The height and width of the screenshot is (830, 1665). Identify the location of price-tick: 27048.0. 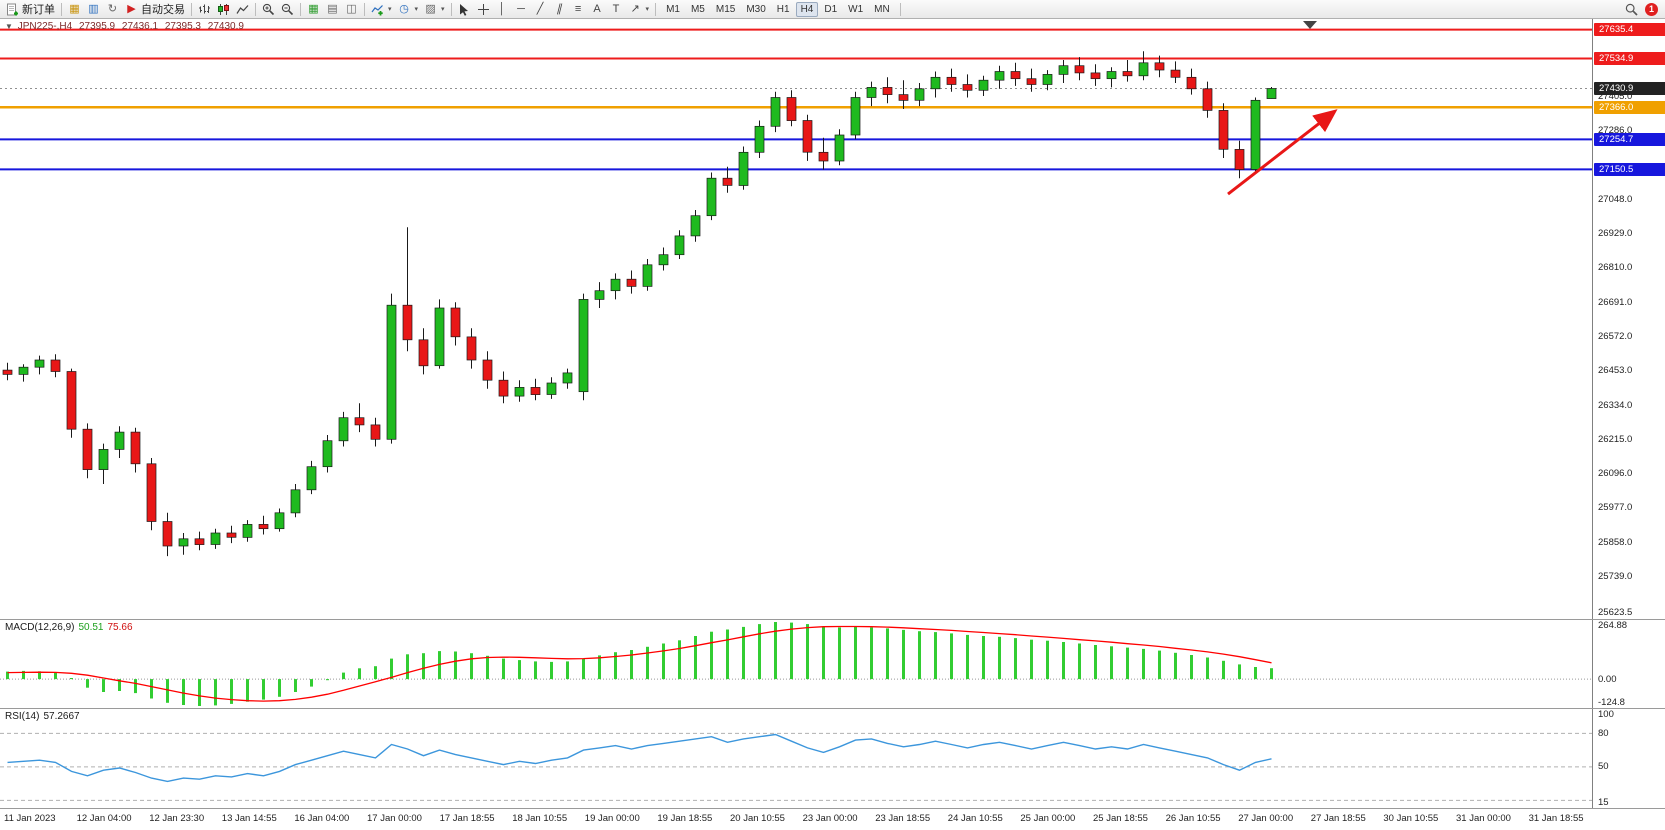
(1615, 199).